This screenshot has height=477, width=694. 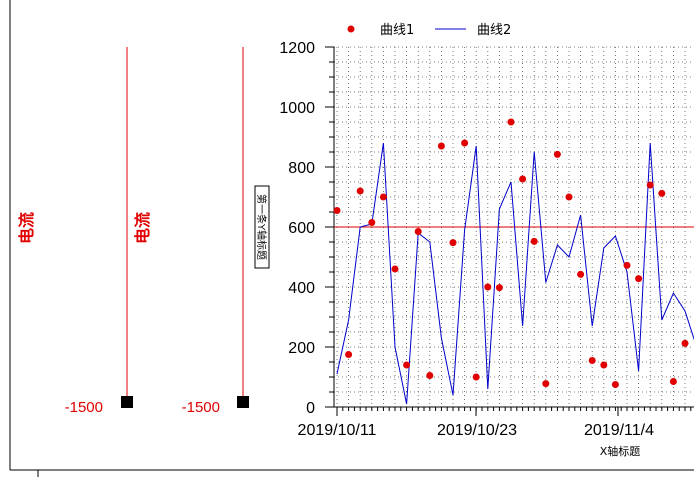 I want to click on y-axis-title: 第一条Y轴标题, so click(x=261, y=227).